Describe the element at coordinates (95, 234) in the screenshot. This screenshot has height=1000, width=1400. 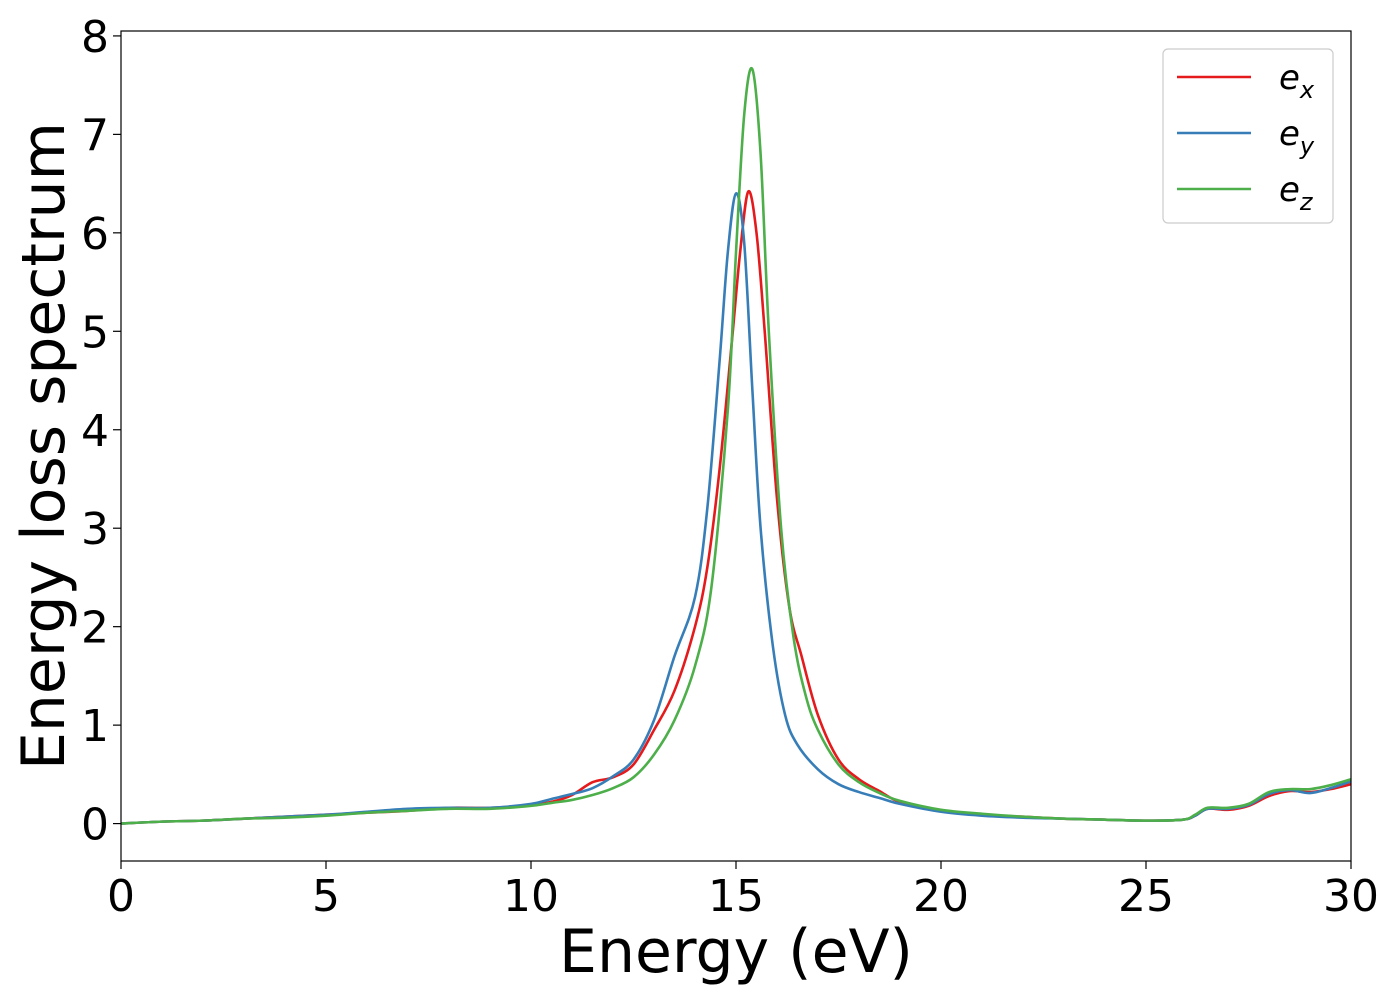
I see `y-tick-label: 6` at that location.